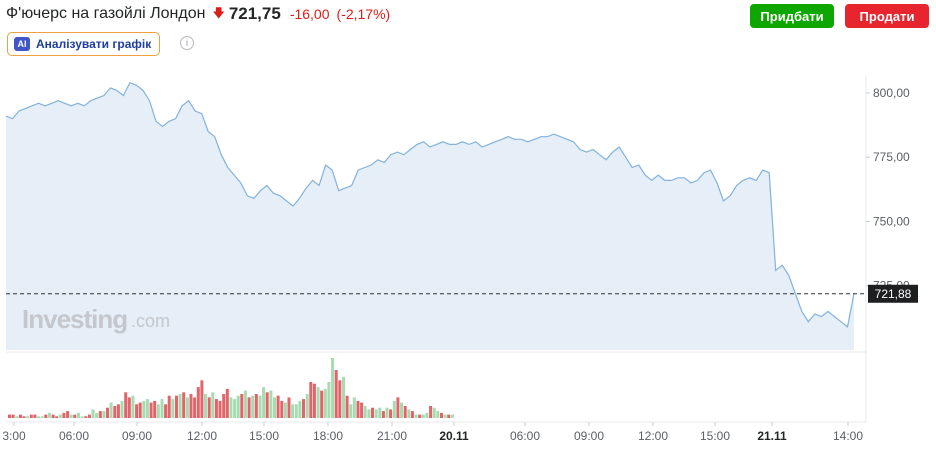  I want to click on info-icon: i, so click(187, 43).